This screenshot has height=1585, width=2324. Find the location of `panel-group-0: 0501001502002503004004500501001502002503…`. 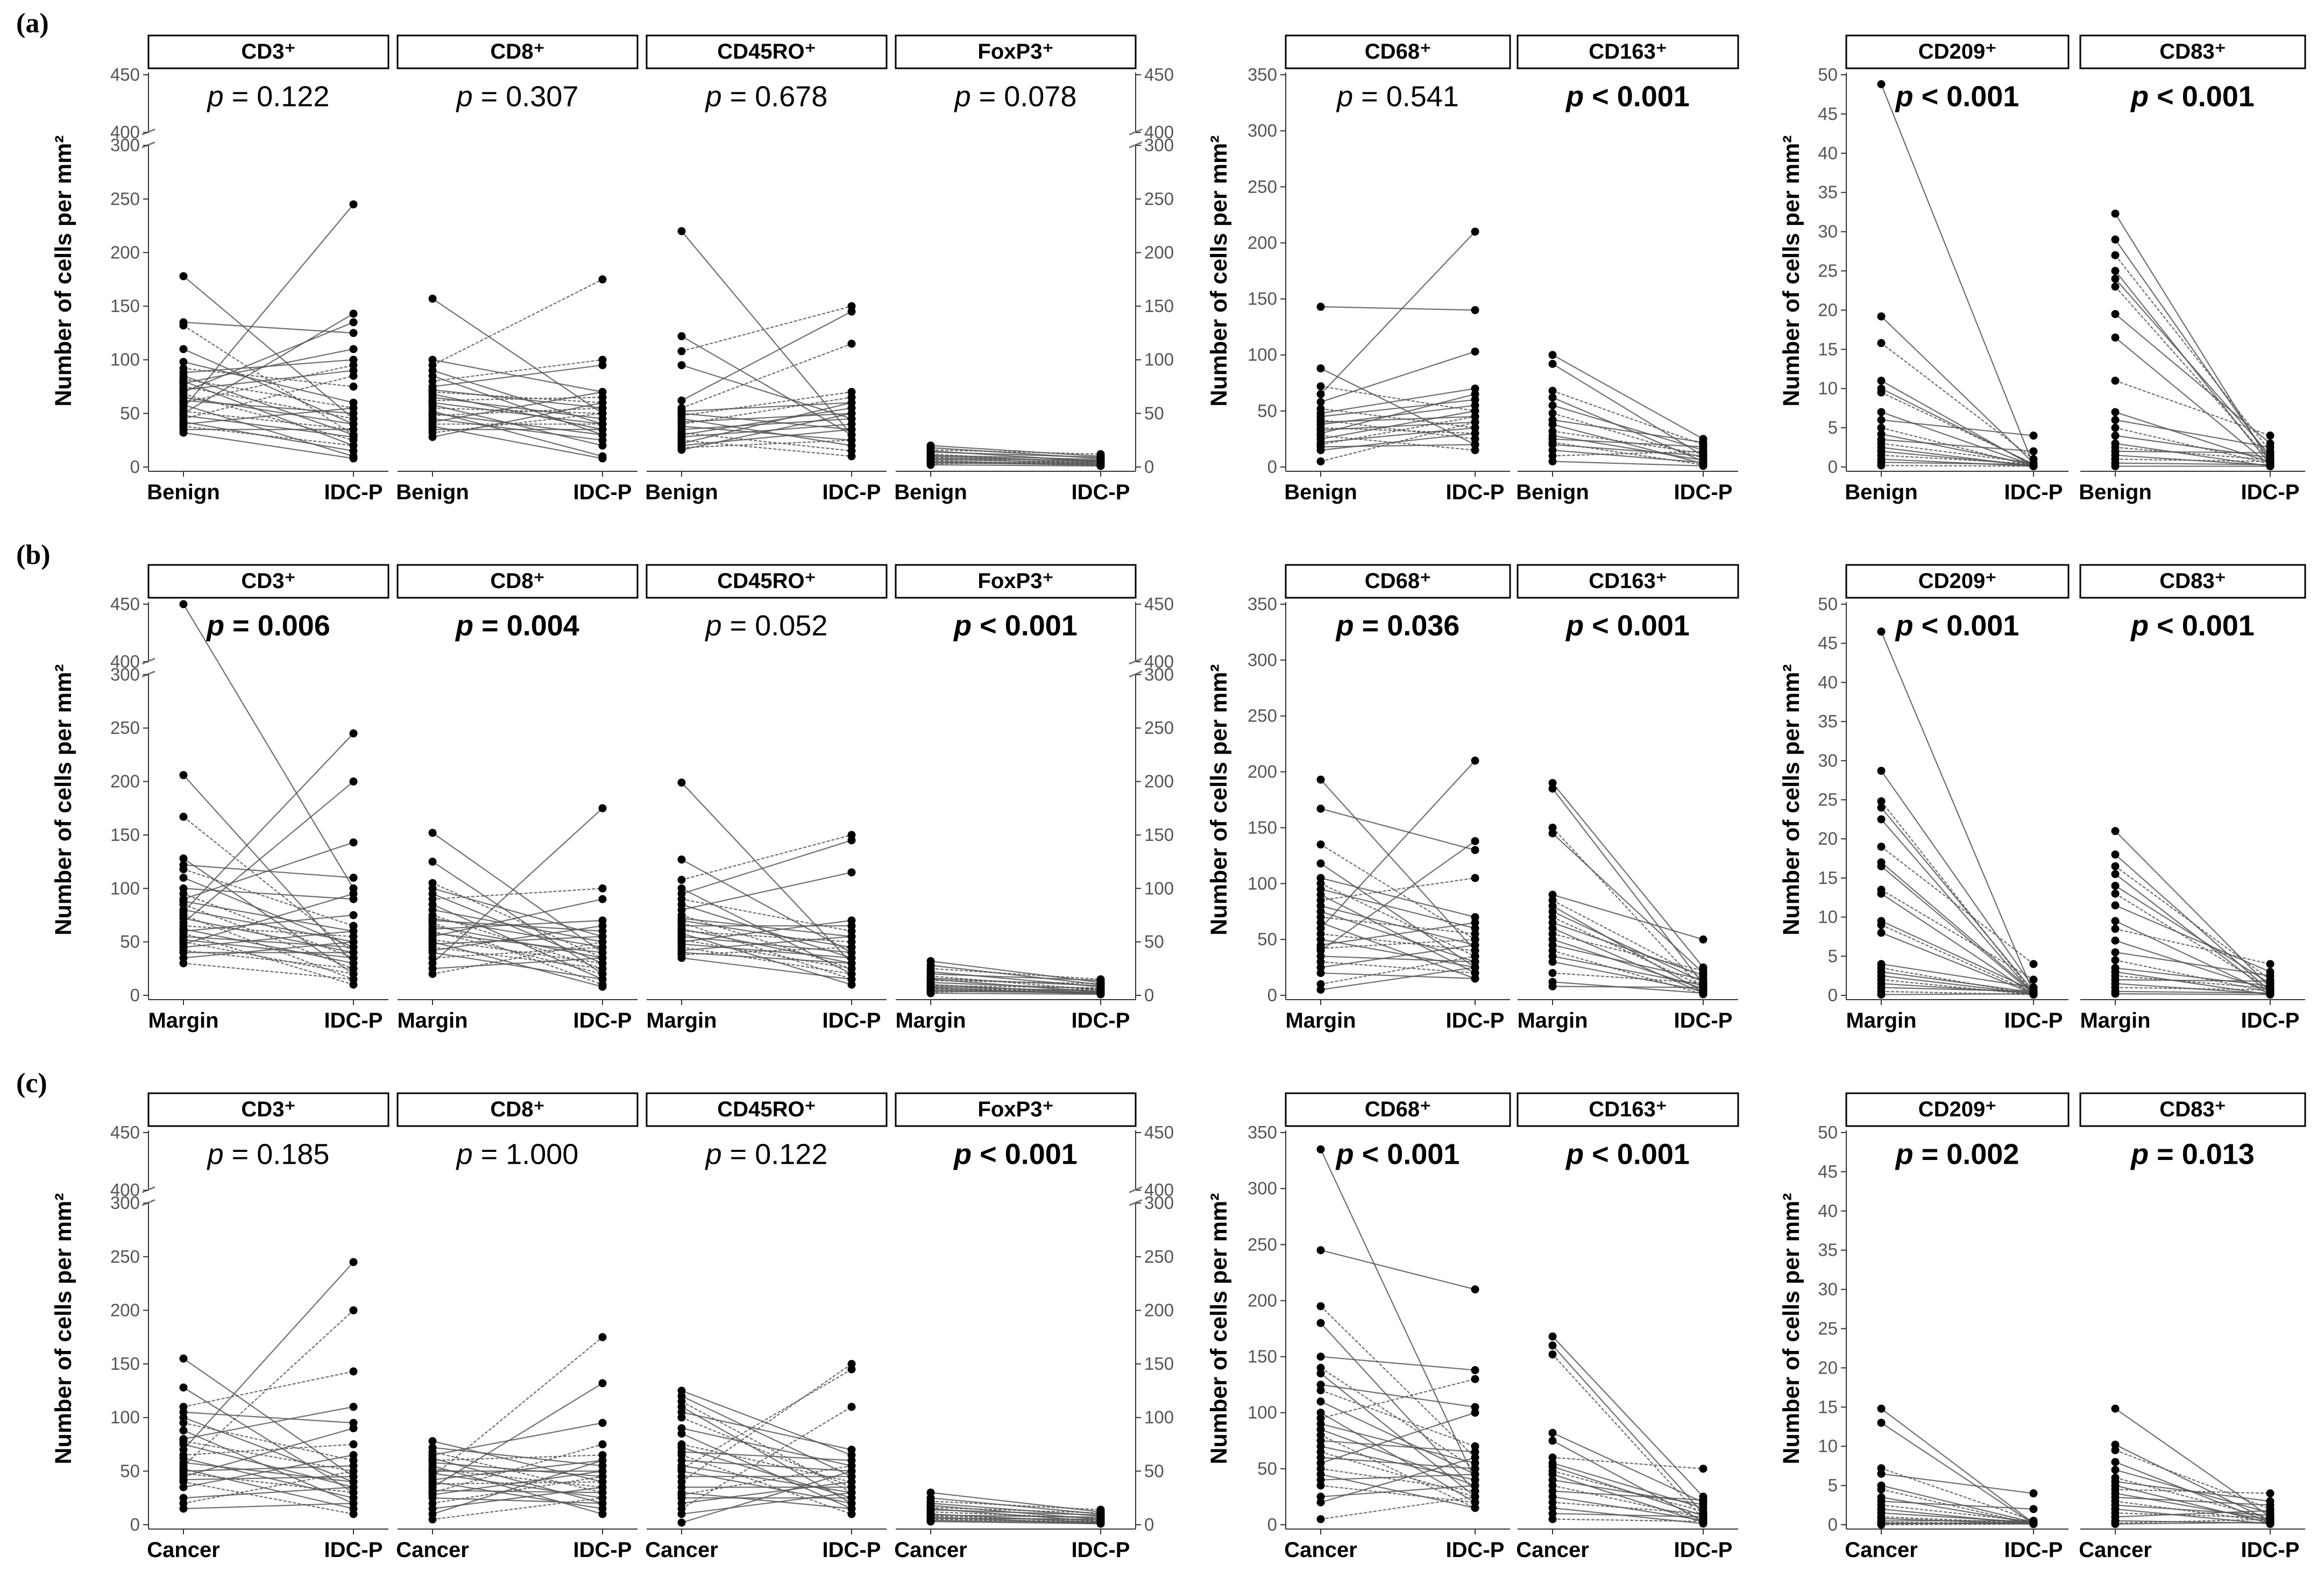

panel-group-0: 0501001502002503004004500501001502002503… is located at coordinates (612, 798).